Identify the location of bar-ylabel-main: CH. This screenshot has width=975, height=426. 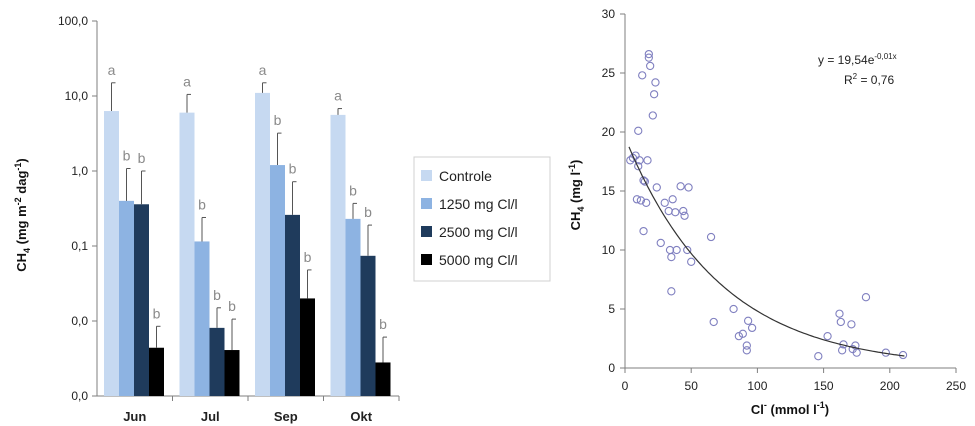
(21, 262).